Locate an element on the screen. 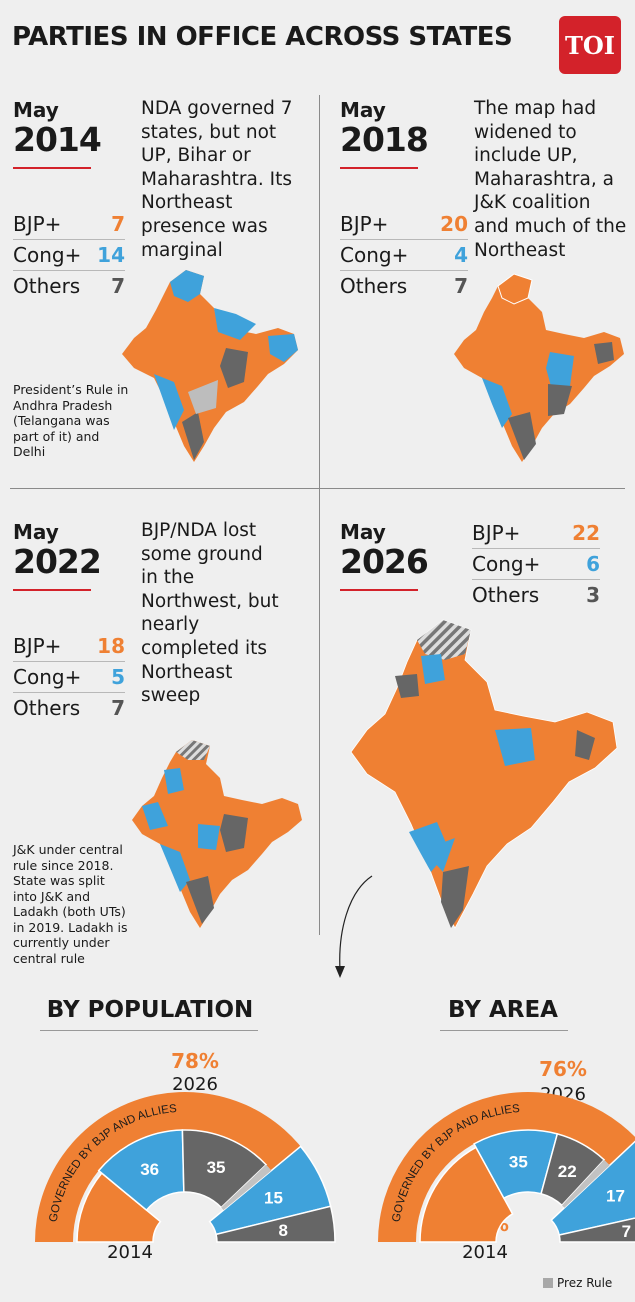 This screenshot has width=635, height=1302. chart-title-population: BY POPULATION is located at coordinates (150, 1010).